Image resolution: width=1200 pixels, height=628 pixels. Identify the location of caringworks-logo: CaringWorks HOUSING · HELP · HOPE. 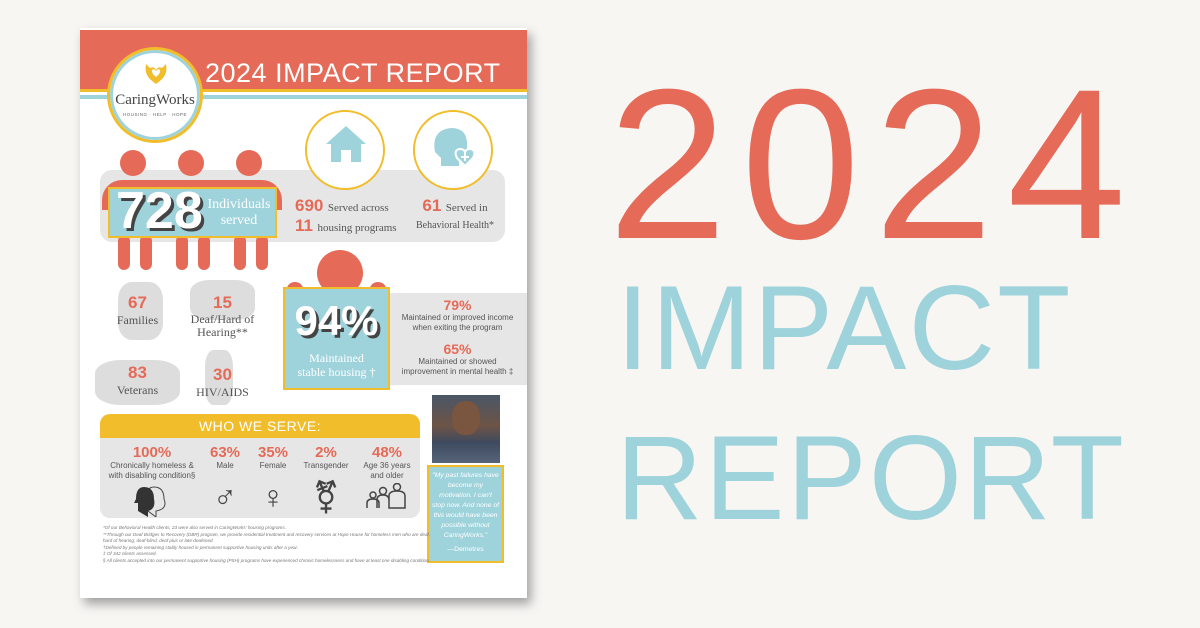
(155, 95).